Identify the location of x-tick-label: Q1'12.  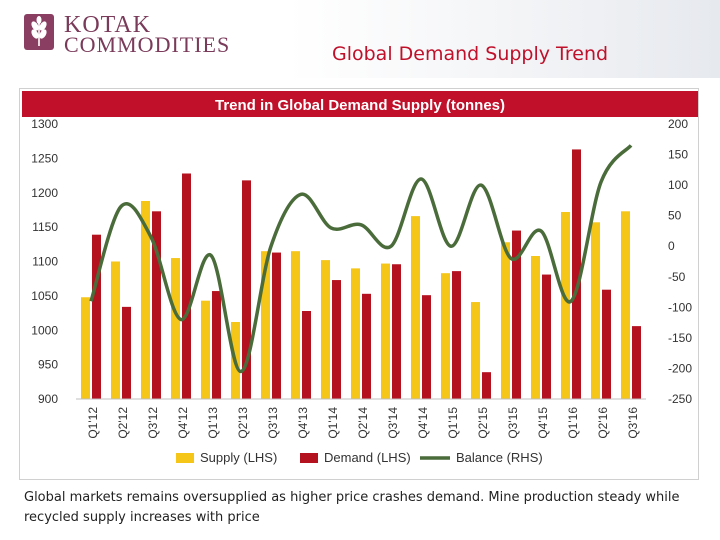
(93, 423).